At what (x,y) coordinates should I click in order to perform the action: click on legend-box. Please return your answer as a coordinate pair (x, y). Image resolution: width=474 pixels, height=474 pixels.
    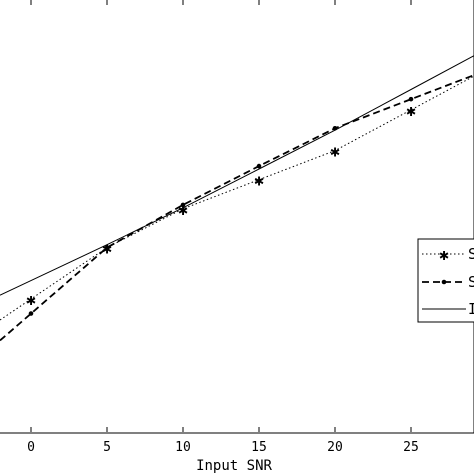
    Looking at the image, I should click on (445, 280).